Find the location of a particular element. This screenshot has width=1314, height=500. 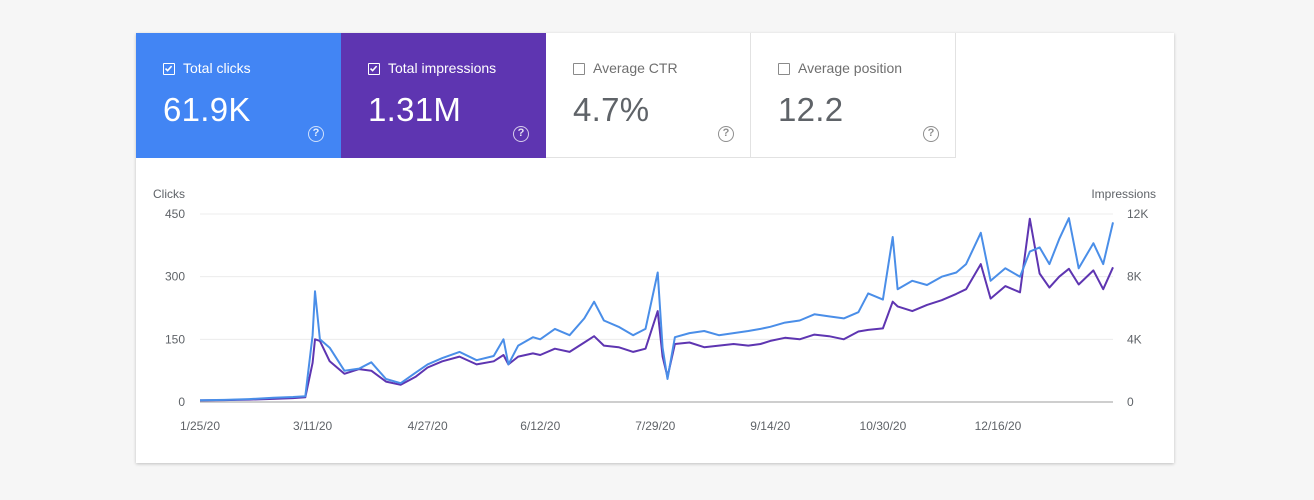

left-tick-label: 0 is located at coordinates (181, 402).